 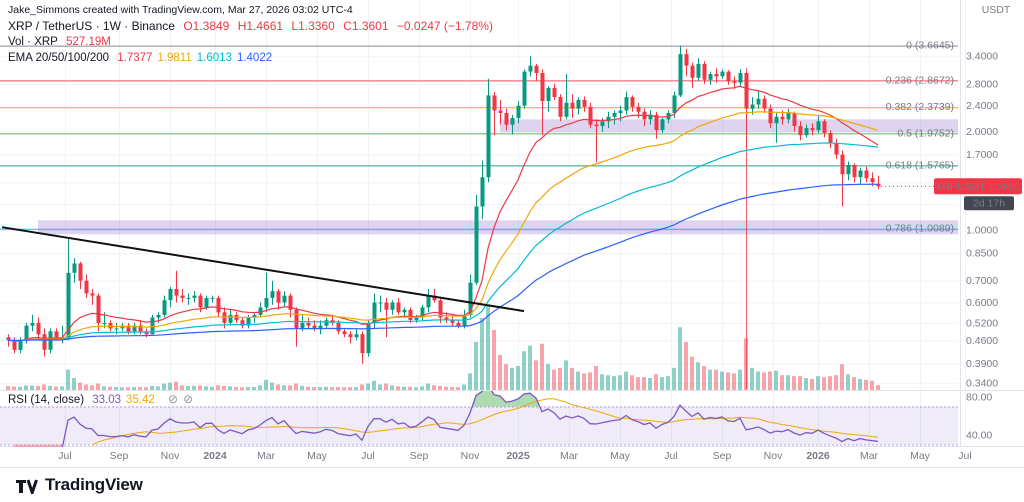 What do you see at coordinates (982, 132) in the screenshot?
I see `svg-text: 2.0000` at bounding box center [982, 132].